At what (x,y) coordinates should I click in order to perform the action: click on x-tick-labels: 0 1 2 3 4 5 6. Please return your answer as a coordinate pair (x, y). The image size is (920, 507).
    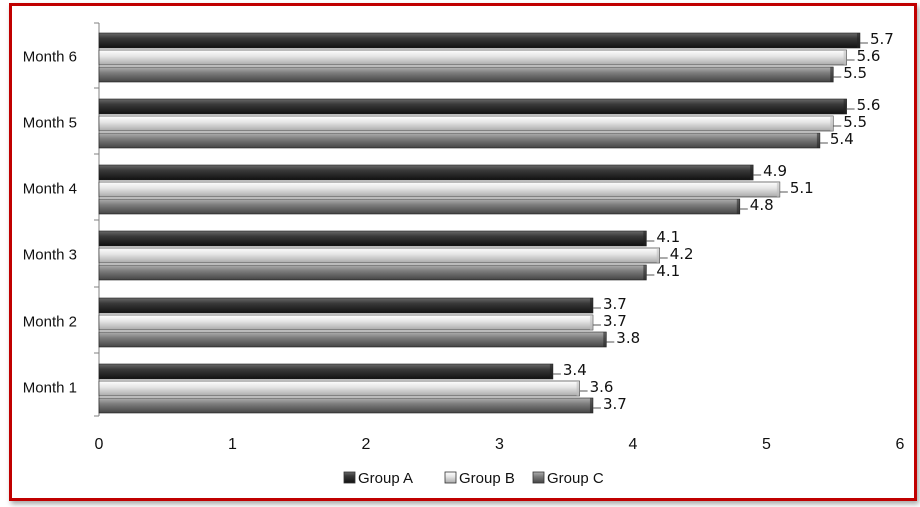
    Looking at the image, I should click on (500, 444).